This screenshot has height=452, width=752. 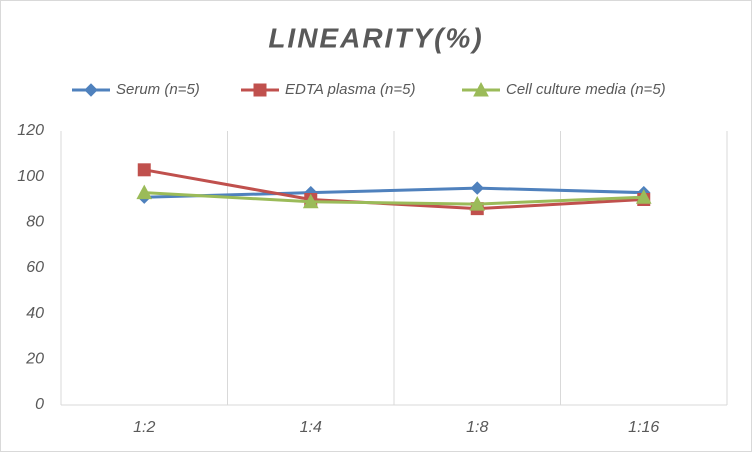 What do you see at coordinates (39, 404) in the screenshot?
I see `y-tick-label: 0` at bounding box center [39, 404].